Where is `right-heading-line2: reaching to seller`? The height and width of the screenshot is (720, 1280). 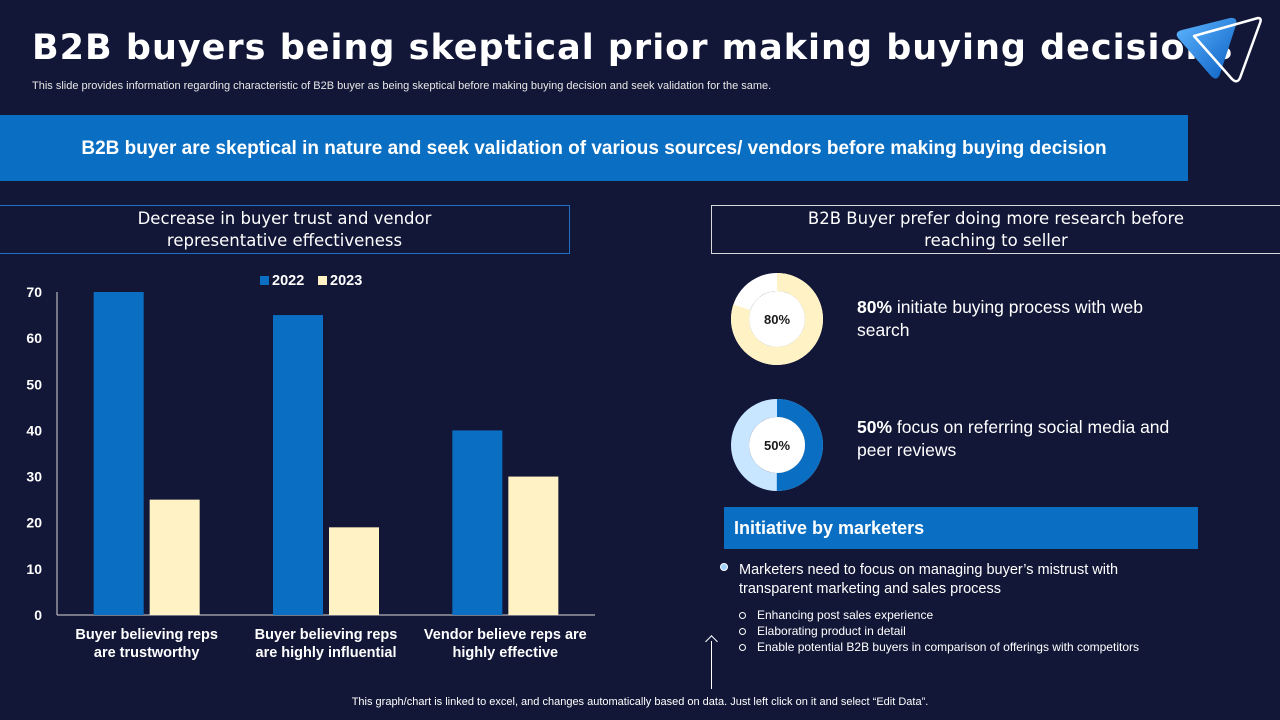 right-heading-line2: reaching to seller is located at coordinates (996, 240).